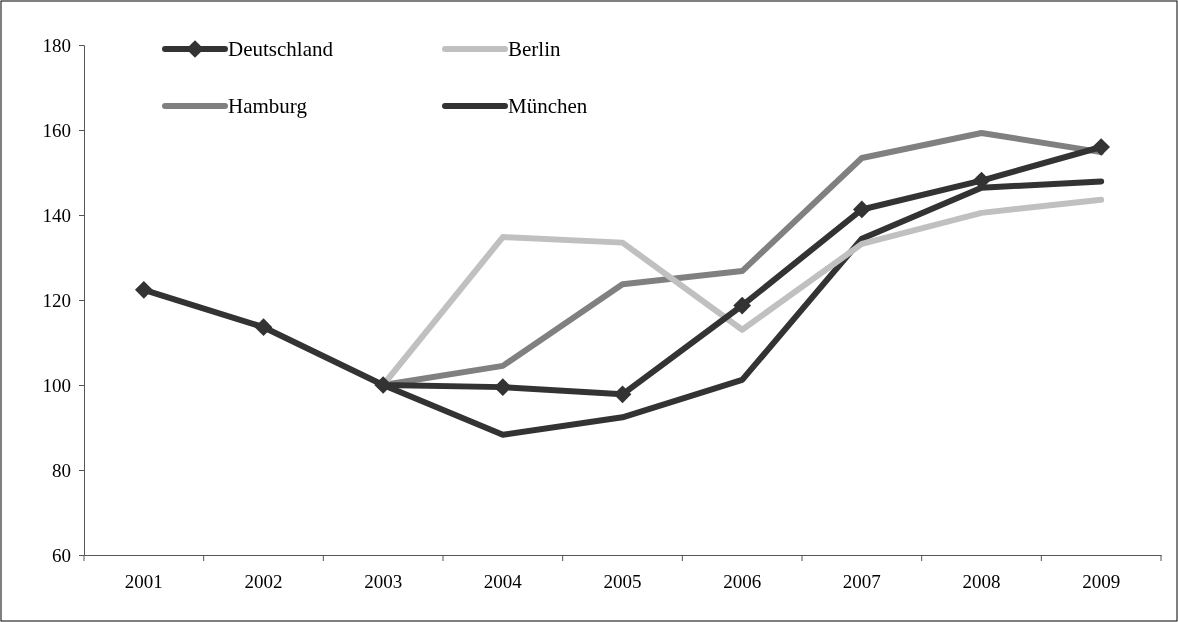 Image resolution: width=1178 pixels, height=622 pixels. What do you see at coordinates (56, 130) in the screenshot?
I see `y-tick-label: 160` at bounding box center [56, 130].